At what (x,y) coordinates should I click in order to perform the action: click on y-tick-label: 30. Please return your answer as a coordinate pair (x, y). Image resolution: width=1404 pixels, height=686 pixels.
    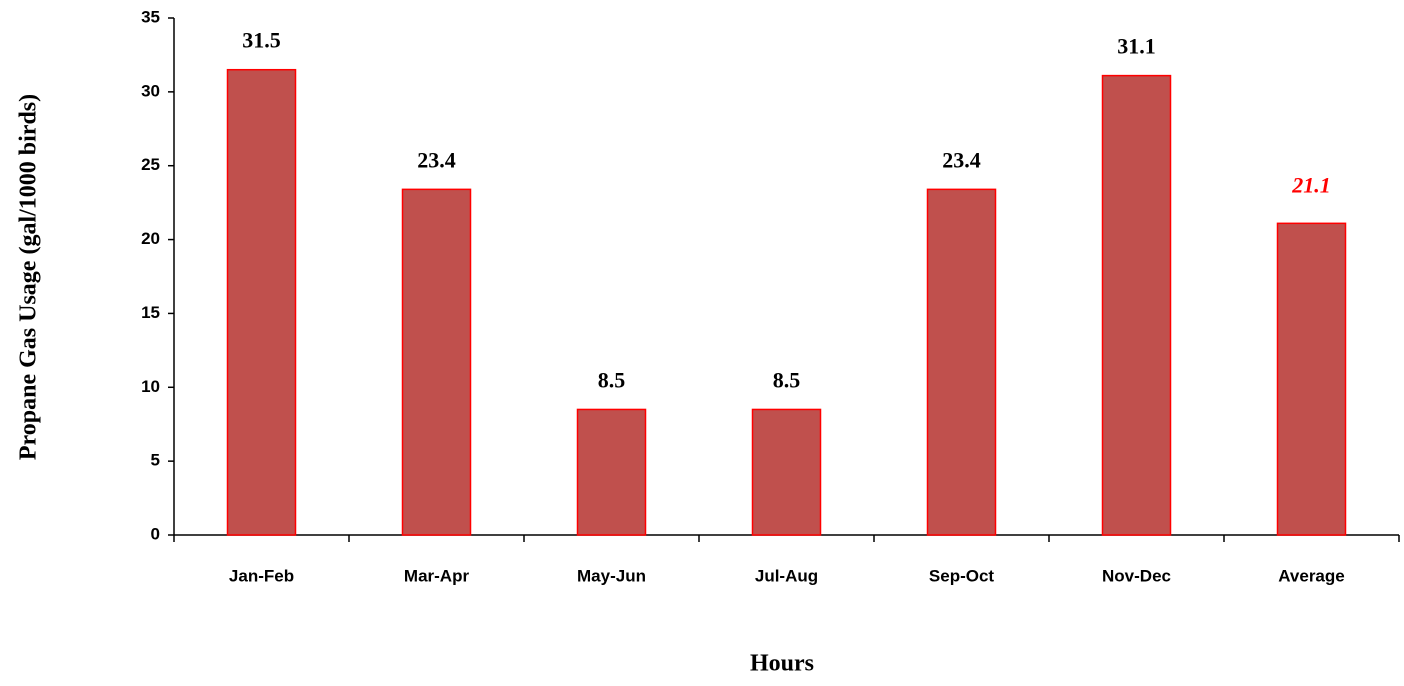
    Looking at the image, I should click on (150, 90).